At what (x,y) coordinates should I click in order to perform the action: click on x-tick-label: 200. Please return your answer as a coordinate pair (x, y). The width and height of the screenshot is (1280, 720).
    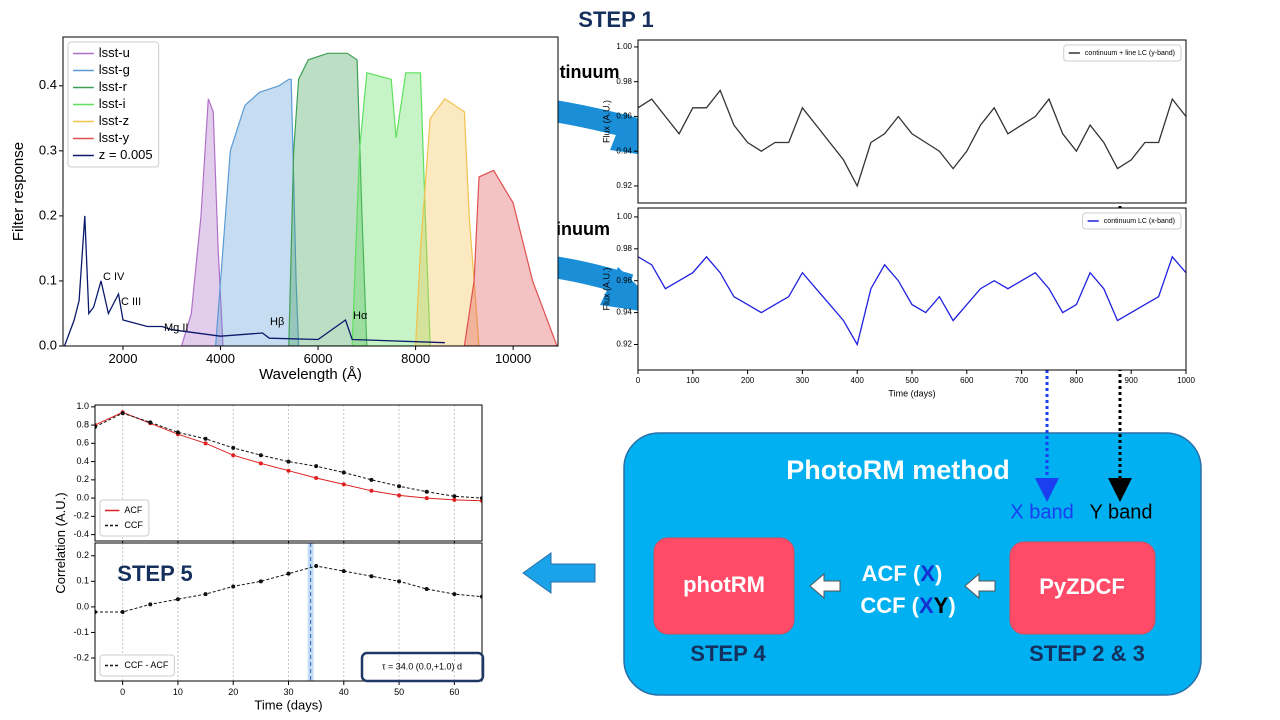
    Looking at the image, I should click on (748, 380).